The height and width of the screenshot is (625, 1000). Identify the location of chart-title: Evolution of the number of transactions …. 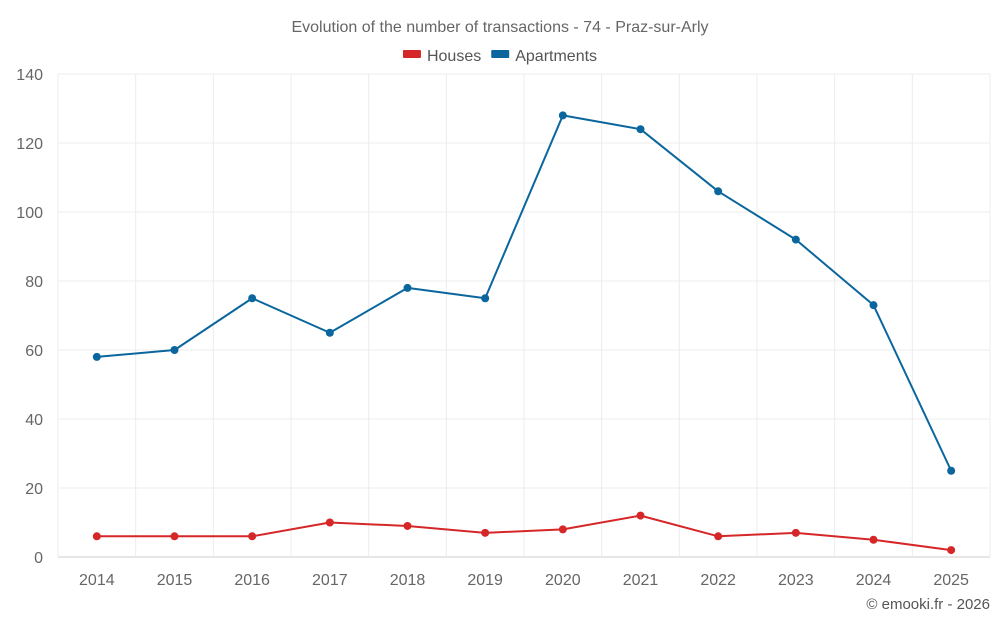
(499, 27).